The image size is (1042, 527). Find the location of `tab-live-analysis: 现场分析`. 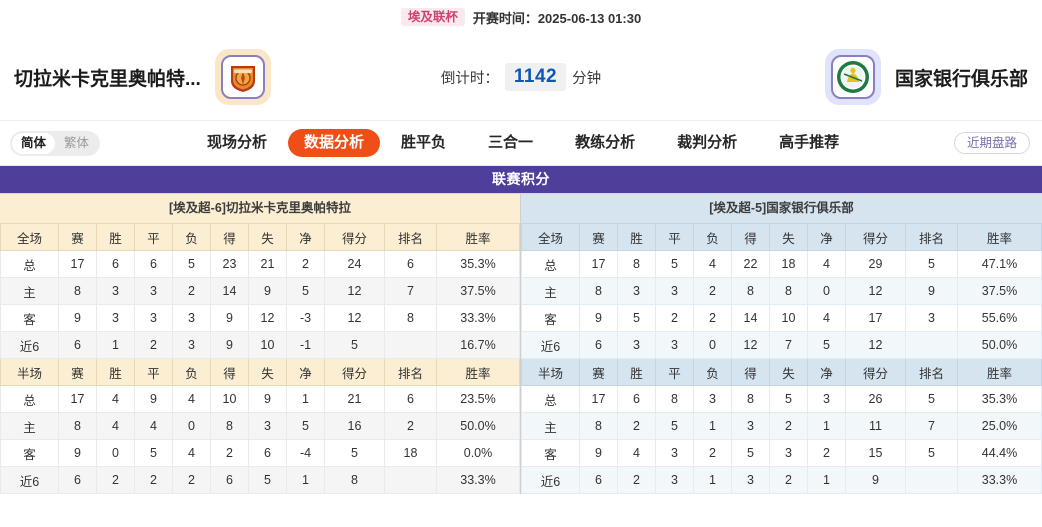

tab-live-analysis: 现场分析 is located at coordinates (237, 142).